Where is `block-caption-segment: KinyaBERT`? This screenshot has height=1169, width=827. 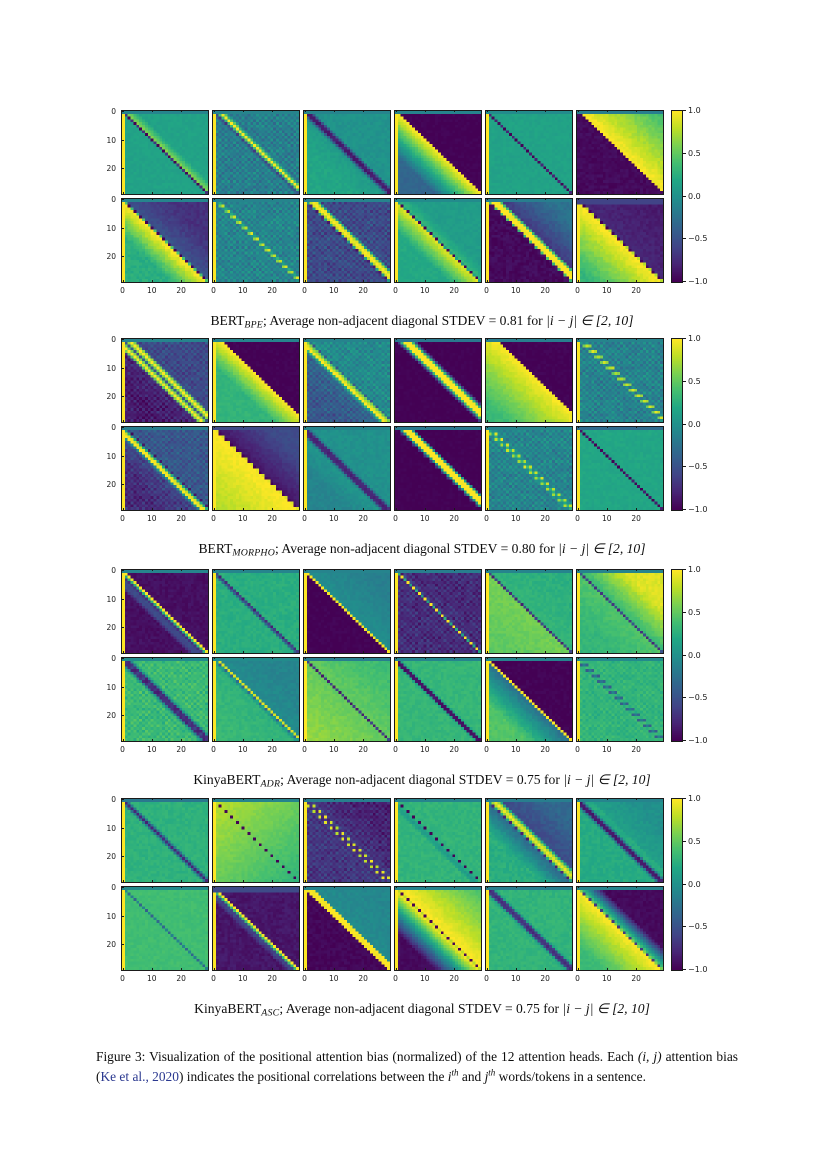
block-caption-segment: KinyaBERT is located at coordinates (227, 779).